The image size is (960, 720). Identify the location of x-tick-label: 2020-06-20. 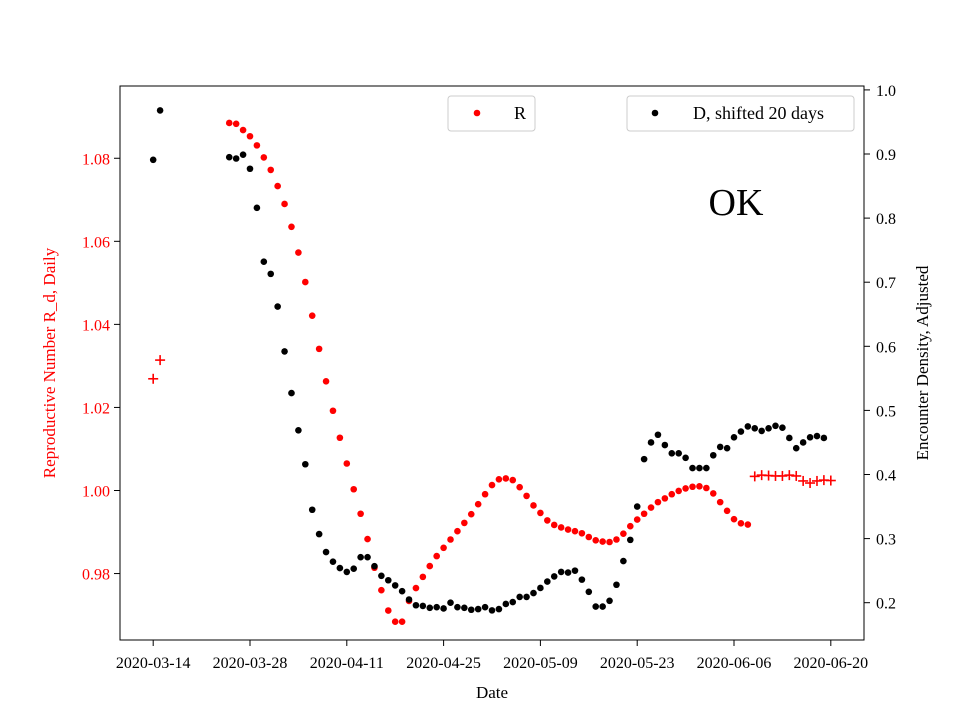
(830, 663).